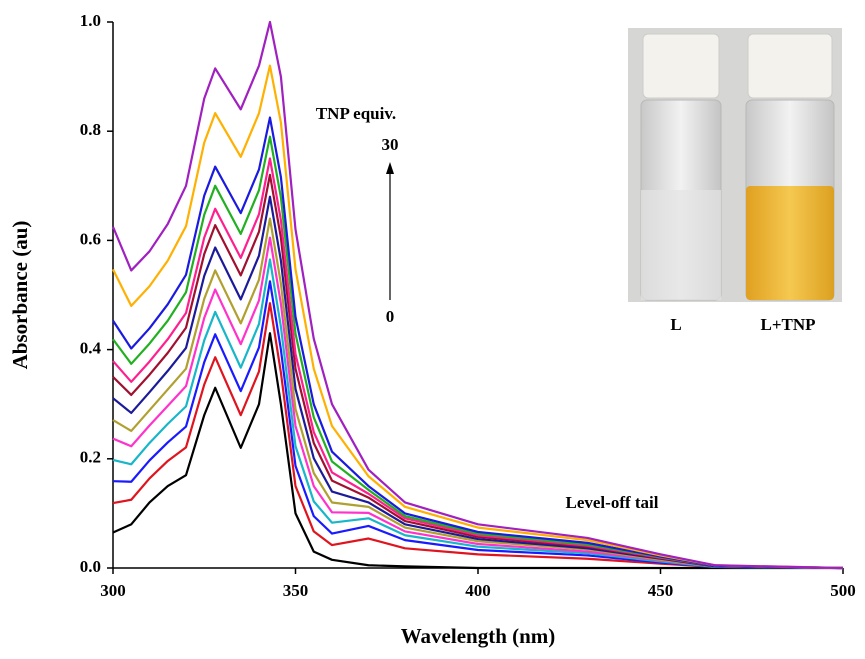  I want to click on x-tick-label: 300, so click(113, 590).